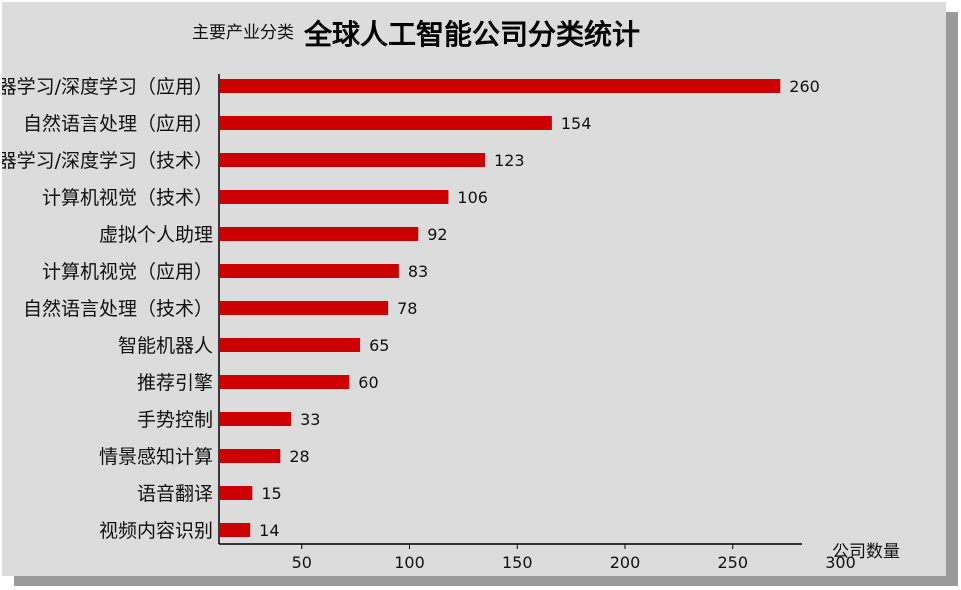 Image resolution: width=961 pixels, height=590 pixels. Describe the element at coordinates (732, 562) in the screenshot. I see `x-tick-label-4: 250` at that location.